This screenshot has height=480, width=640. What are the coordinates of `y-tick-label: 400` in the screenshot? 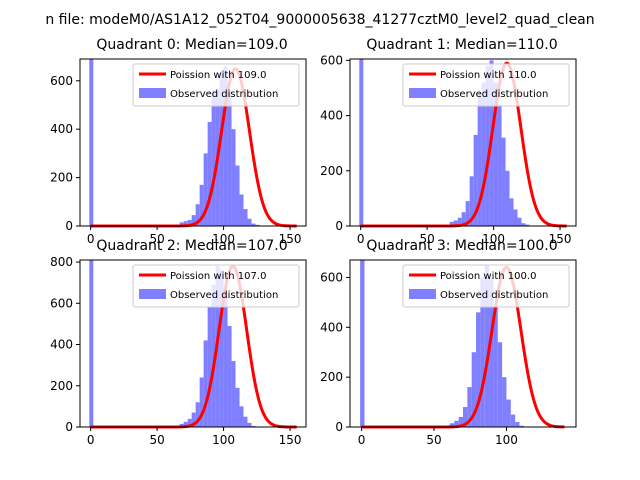 It's located at (331, 327).